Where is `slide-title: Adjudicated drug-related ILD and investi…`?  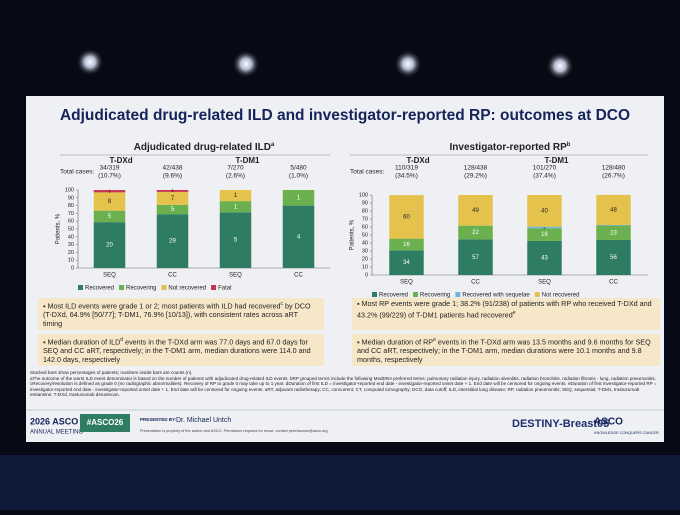
slide-title: Adjudicated drug-related ILD and investi… is located at coordinates (345, 115).